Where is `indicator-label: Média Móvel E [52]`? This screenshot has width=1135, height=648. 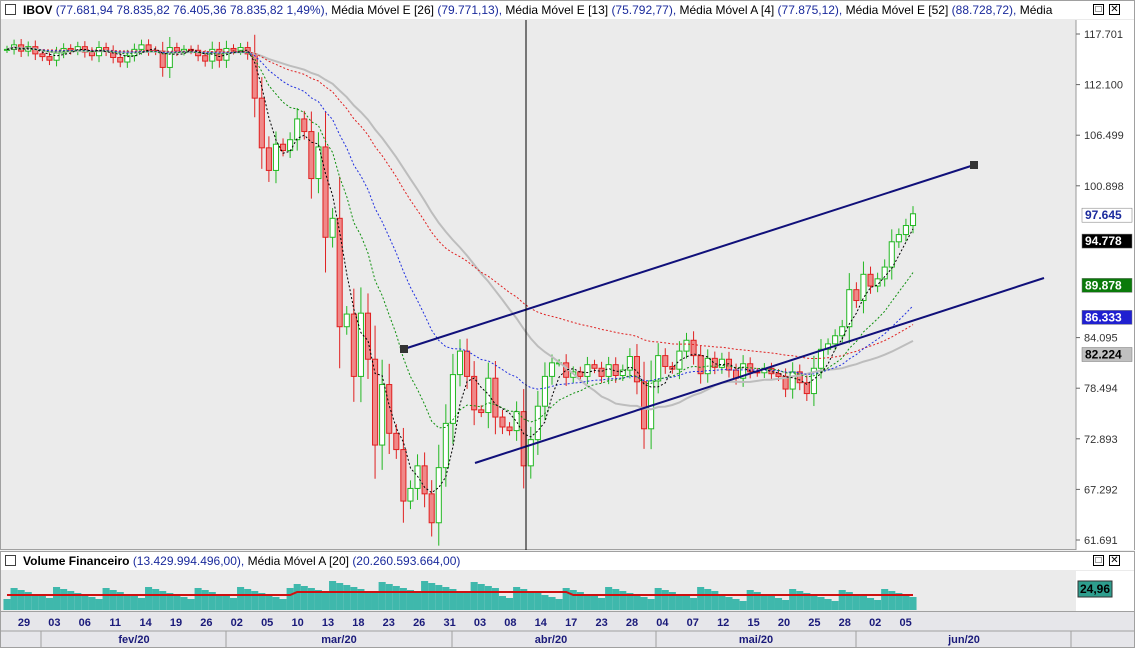 indicator-label: Média Móvel E [52] is located at coordinates (897, 10).